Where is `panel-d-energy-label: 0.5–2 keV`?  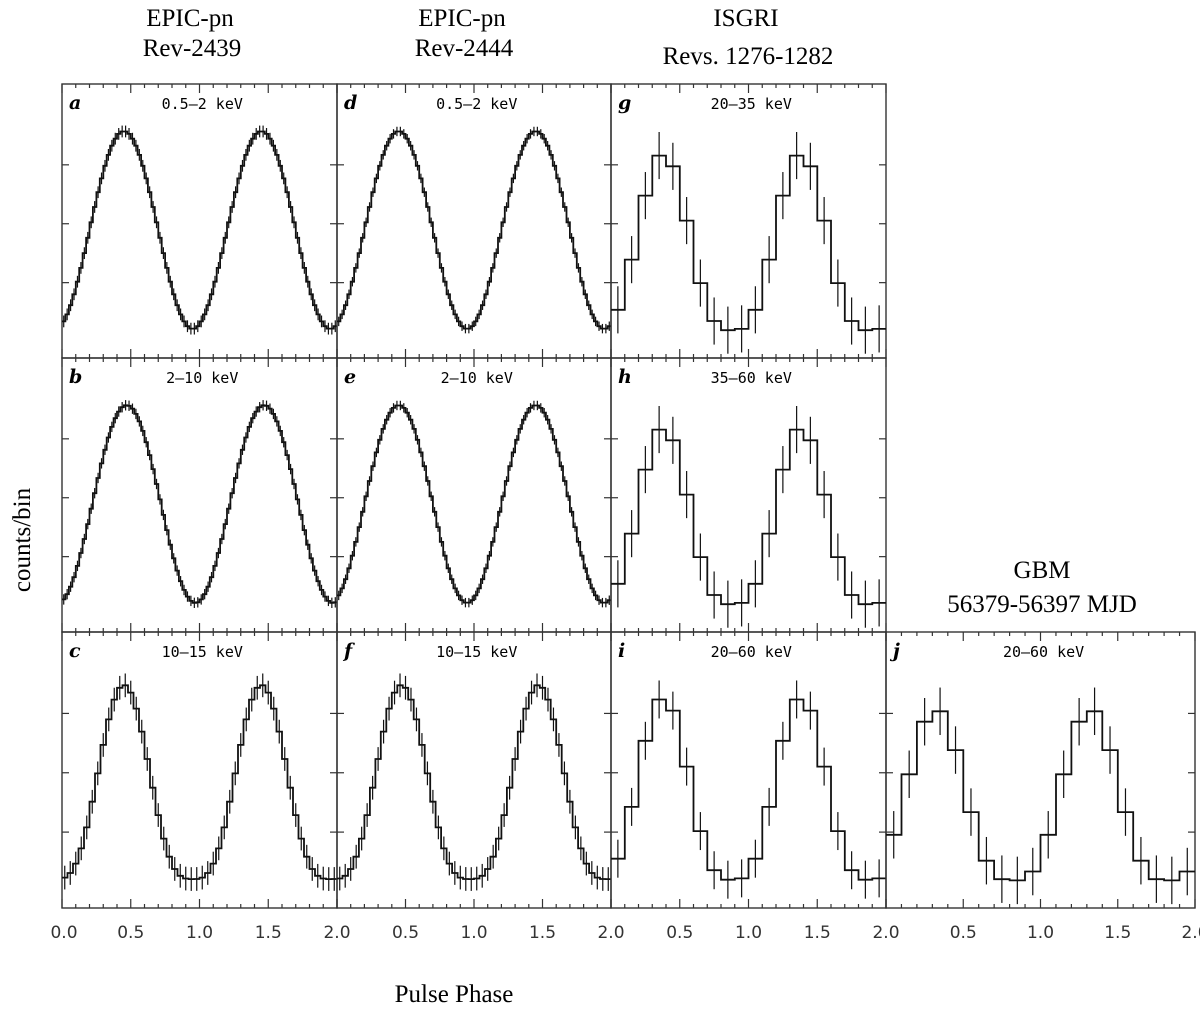 panel-d-energy-label: 0.5–2 keV is located at coordinates (476, 104).